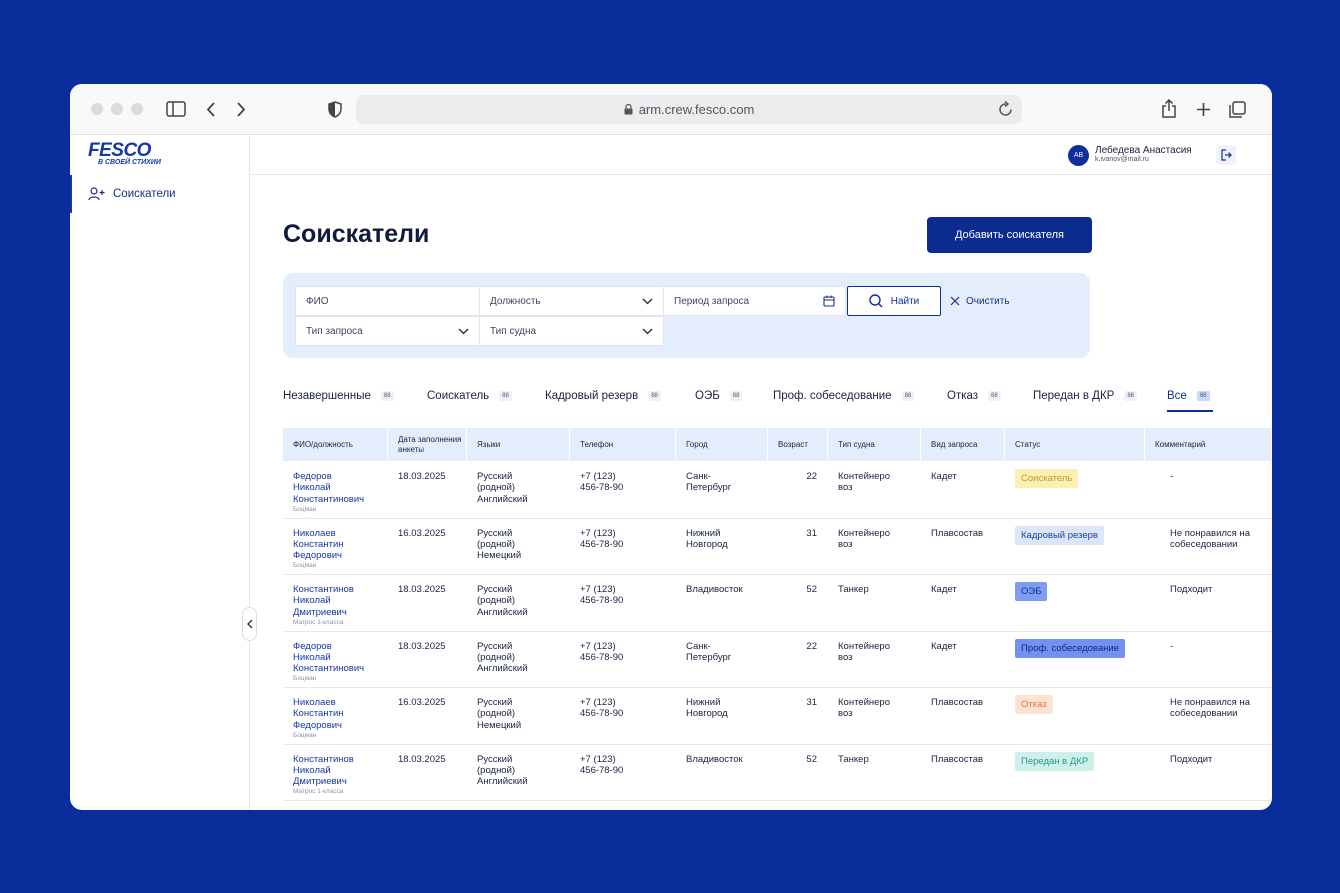 The image size is (1340, 893). I want to click on comment-cell: -, so click(1216, 476).